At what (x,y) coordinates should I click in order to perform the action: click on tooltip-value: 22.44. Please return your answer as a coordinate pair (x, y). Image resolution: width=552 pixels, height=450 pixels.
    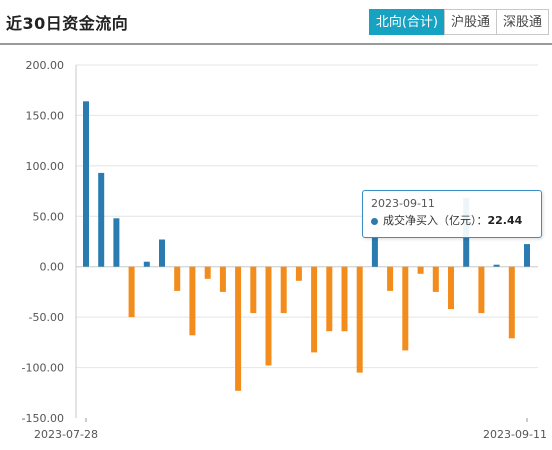
    Looking at the image, I should click on (505, 220).